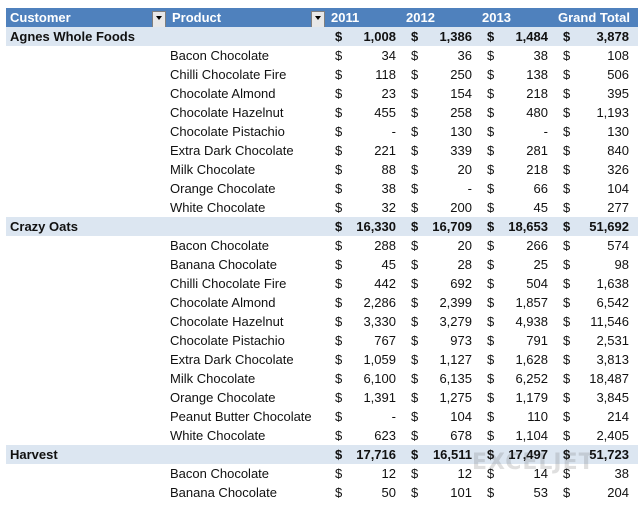 The image size is (644, 505). I want to click on value-cell: 3,279, so click(455, 321).